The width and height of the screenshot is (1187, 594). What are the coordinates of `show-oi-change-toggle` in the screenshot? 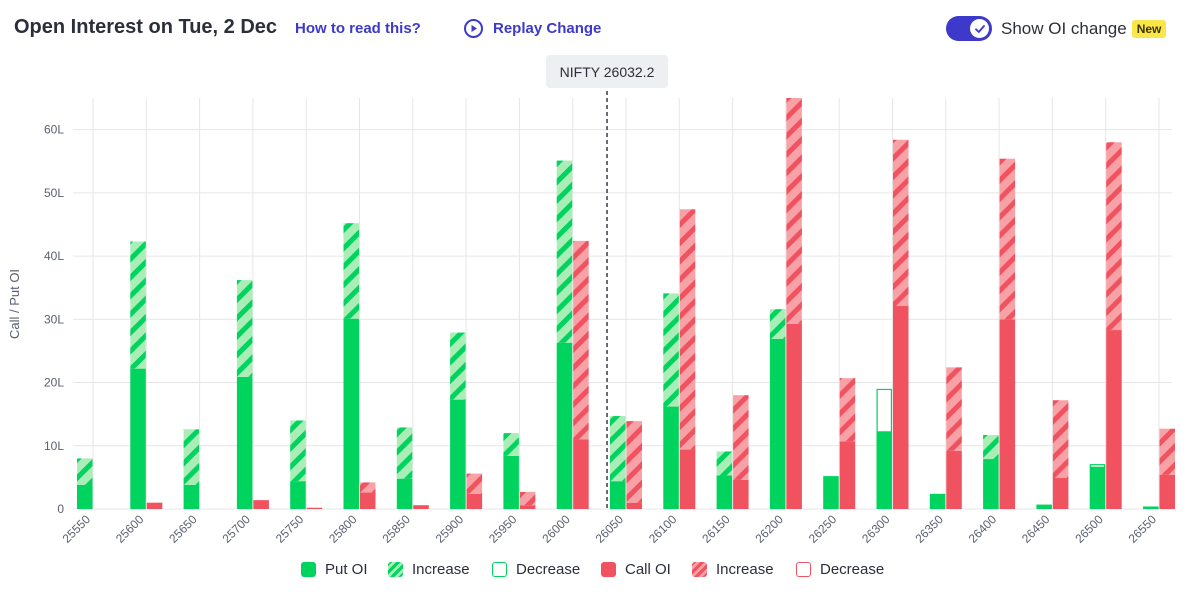 It's located at (969, 28).